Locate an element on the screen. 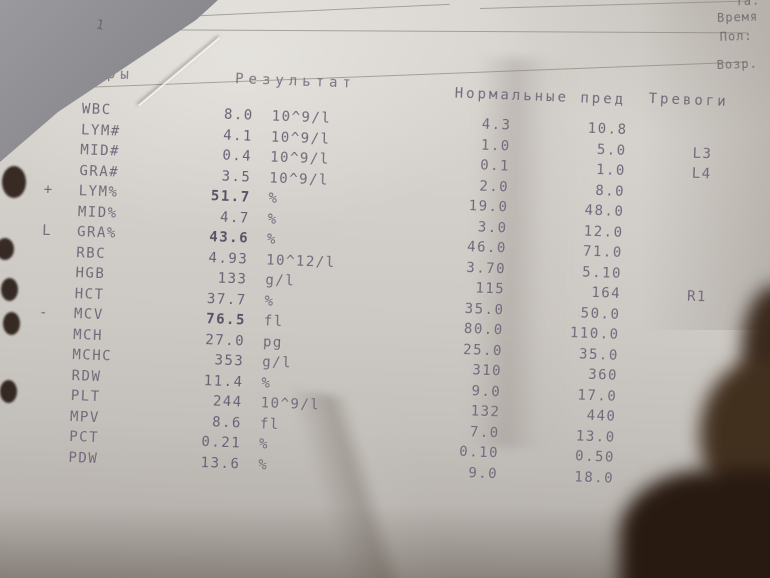 Image resolution: width=770 pixels, height=578 pixels. cell-alarm: R1 is located at coordinates (697, 297).